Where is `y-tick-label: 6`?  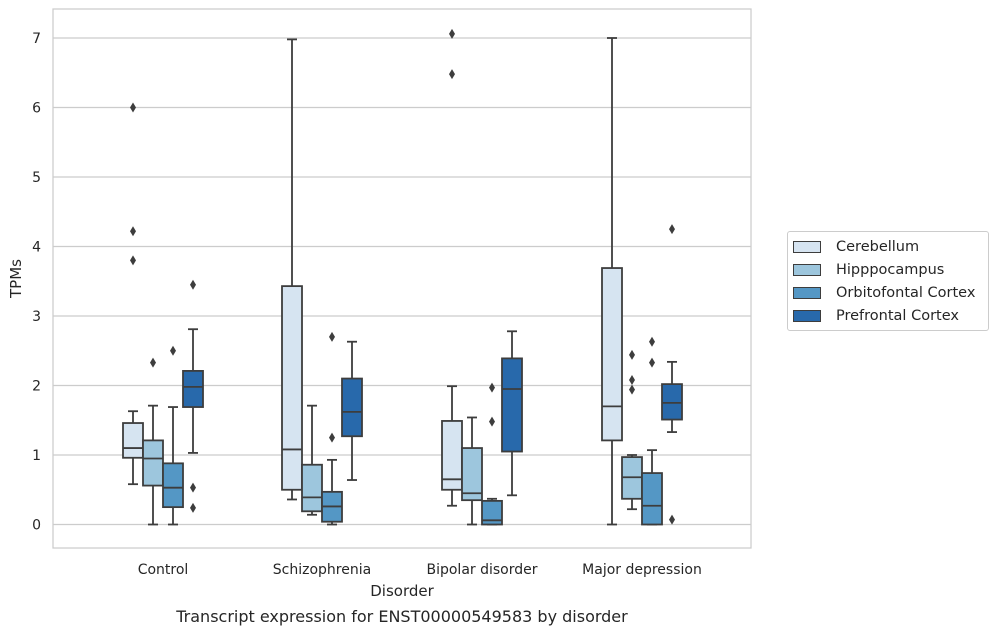
y-tick-label: 6 is located at coordinates (36, 109).